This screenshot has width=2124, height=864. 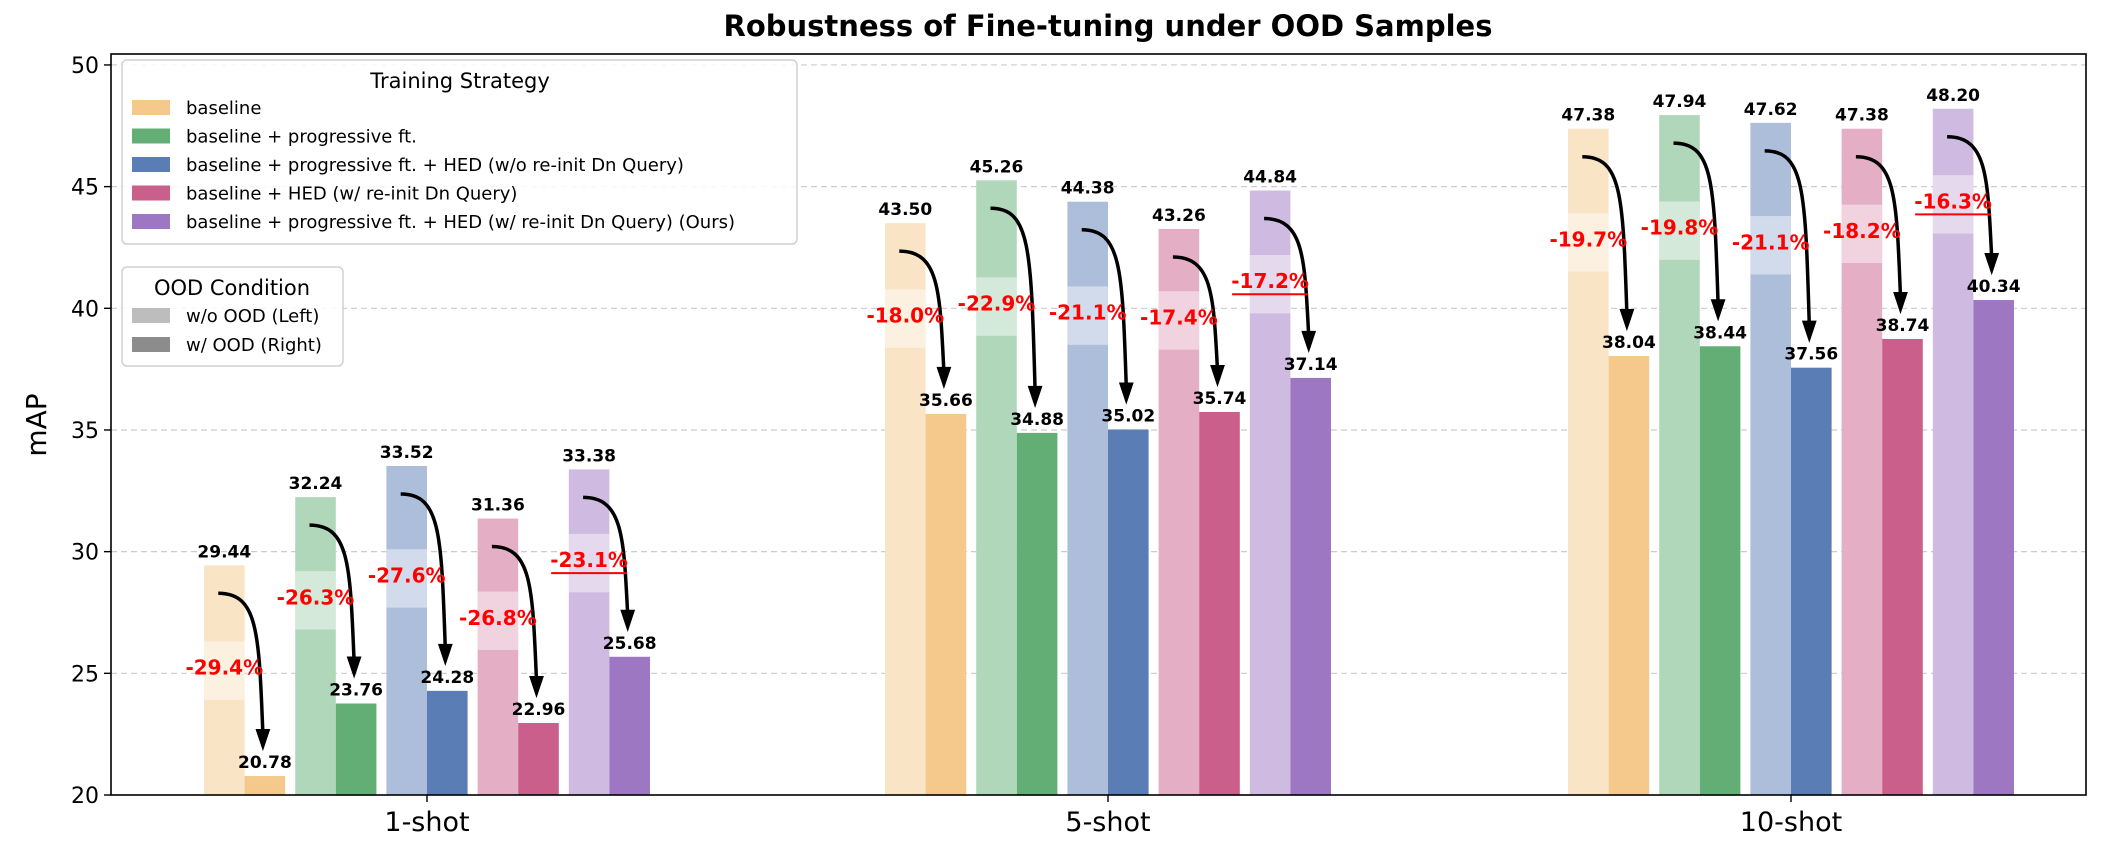 I want to click on value-label-without-ood: 44.38, so click(x=1088, y=189).